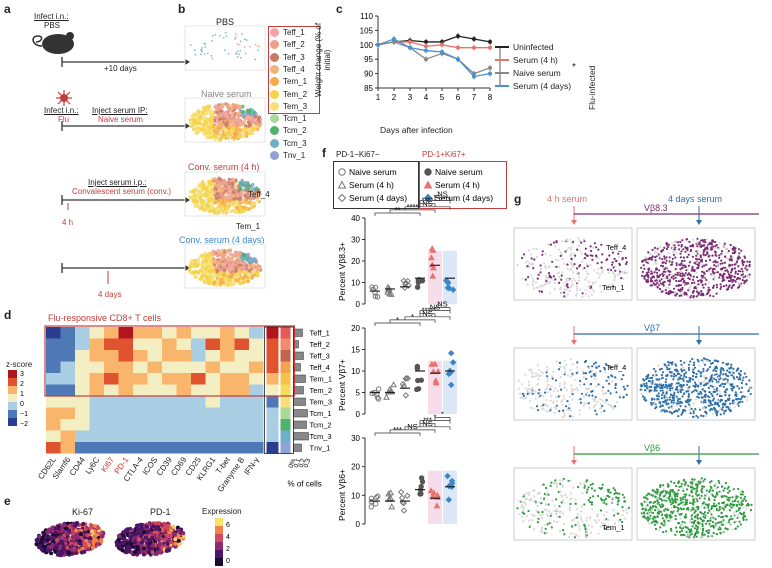 The height and width of the screenshot is (568, 772). I want to click on d-row-label: Teff_1, so click(320, 333).